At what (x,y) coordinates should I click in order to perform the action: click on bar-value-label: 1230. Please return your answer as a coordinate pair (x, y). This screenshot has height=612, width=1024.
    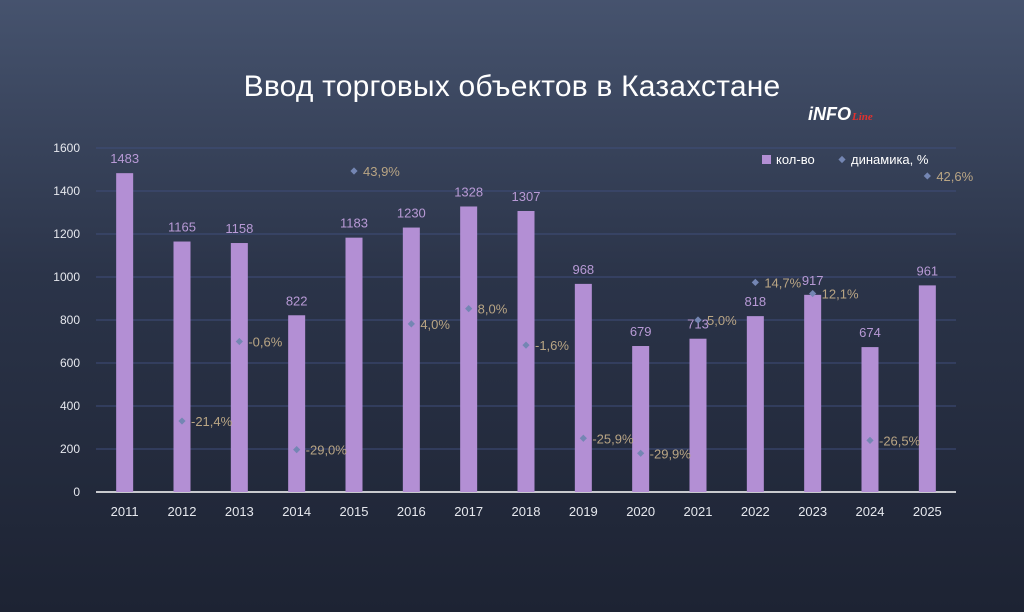
    Looking at the image, I should click on (411, 213).